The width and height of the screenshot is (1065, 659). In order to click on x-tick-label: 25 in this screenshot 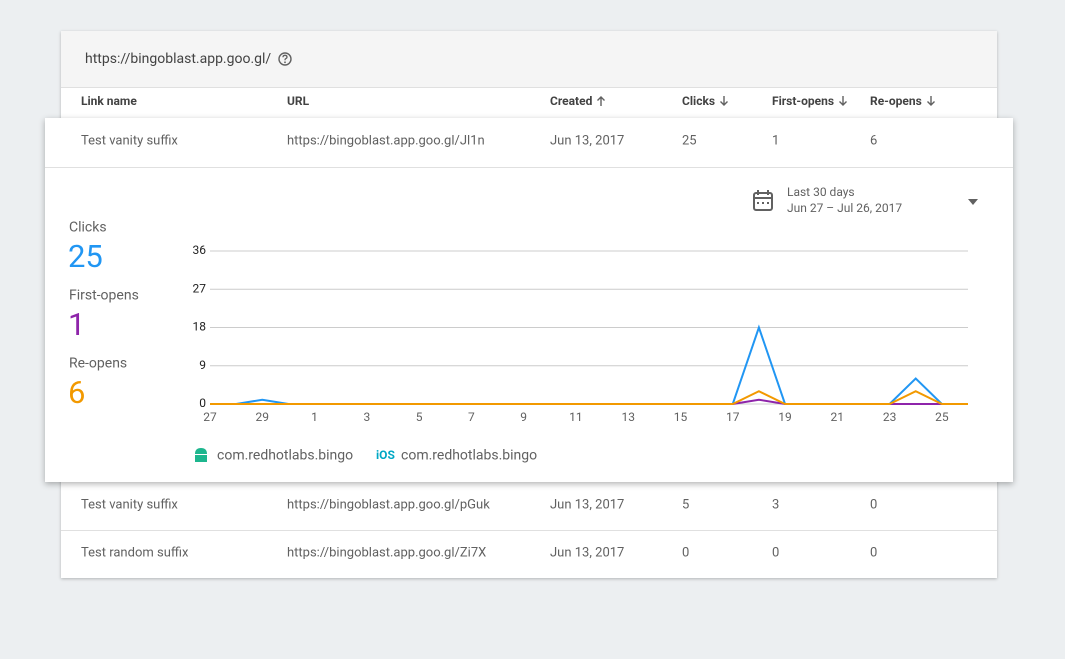, I will do `click(942, 417)`.